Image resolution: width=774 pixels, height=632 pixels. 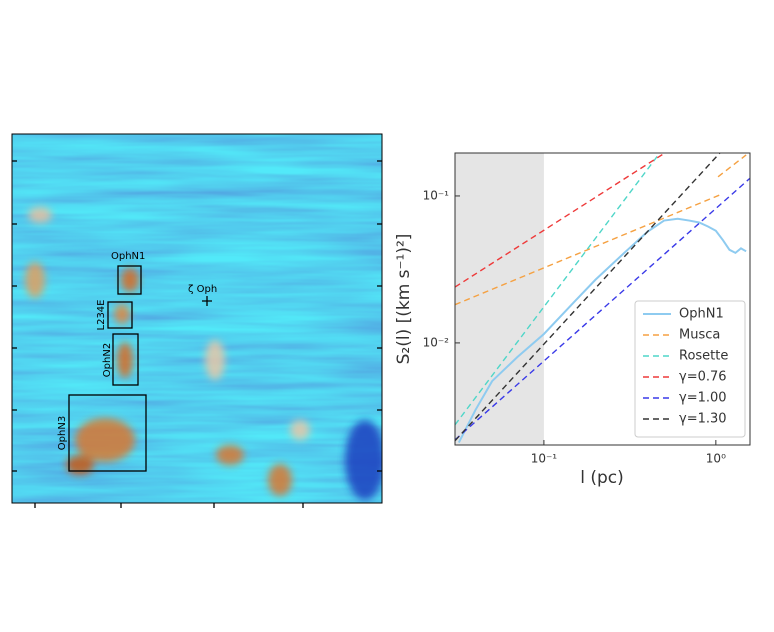 I want to click on legend-frame, so click(x=690, y=369).